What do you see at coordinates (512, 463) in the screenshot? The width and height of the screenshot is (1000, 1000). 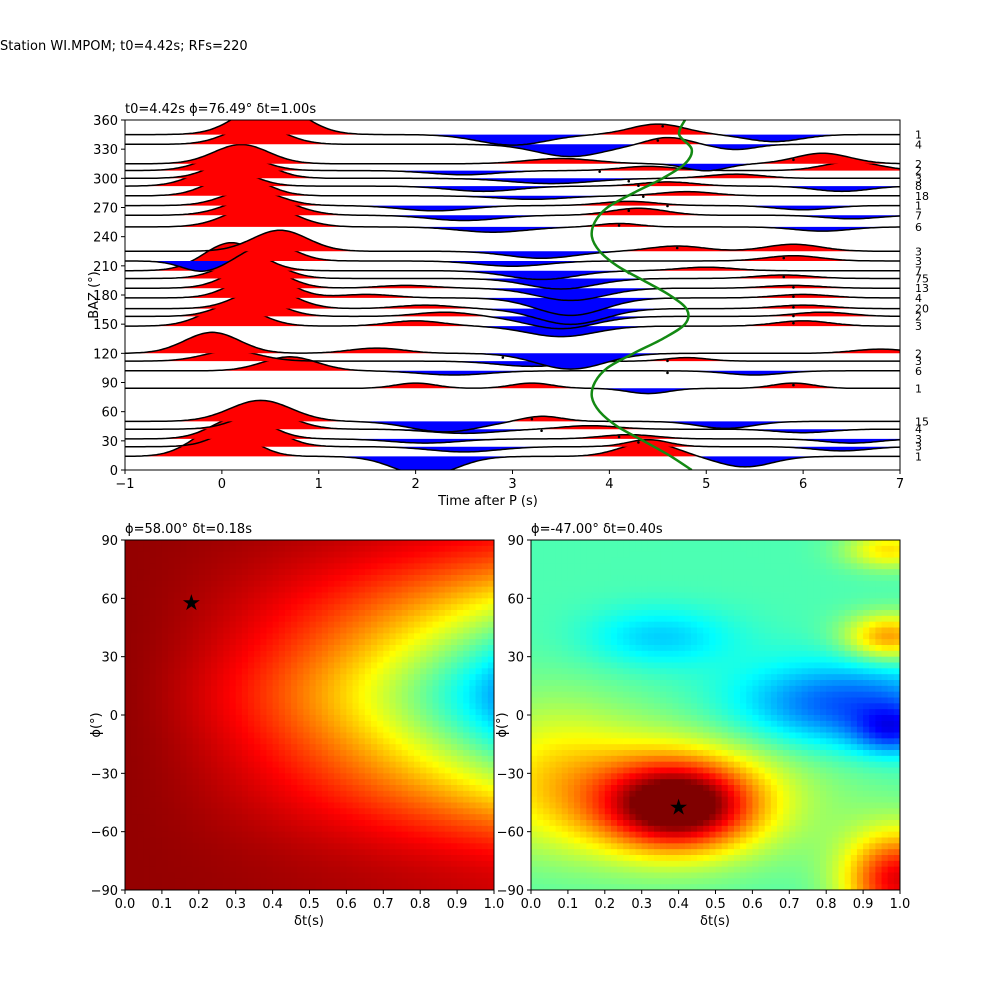 I see `rf-trace-negative-fill` at bounding box center [512, 463].